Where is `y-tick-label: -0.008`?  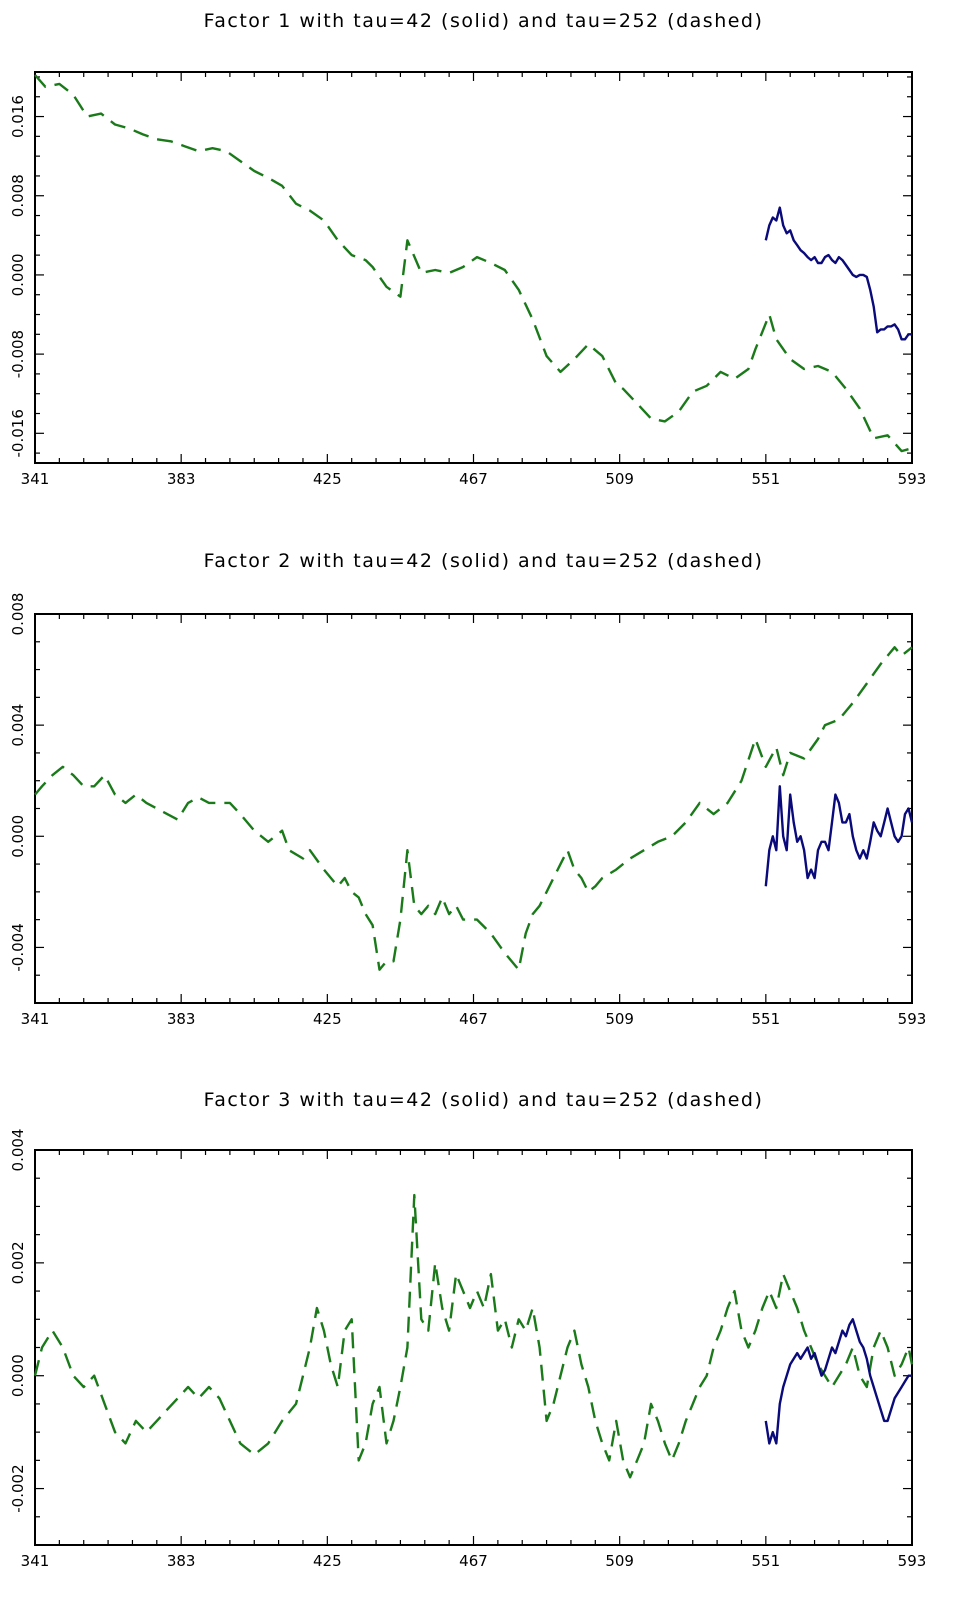 y-tick-label: -0.008 is located at coordinates (18, 354).